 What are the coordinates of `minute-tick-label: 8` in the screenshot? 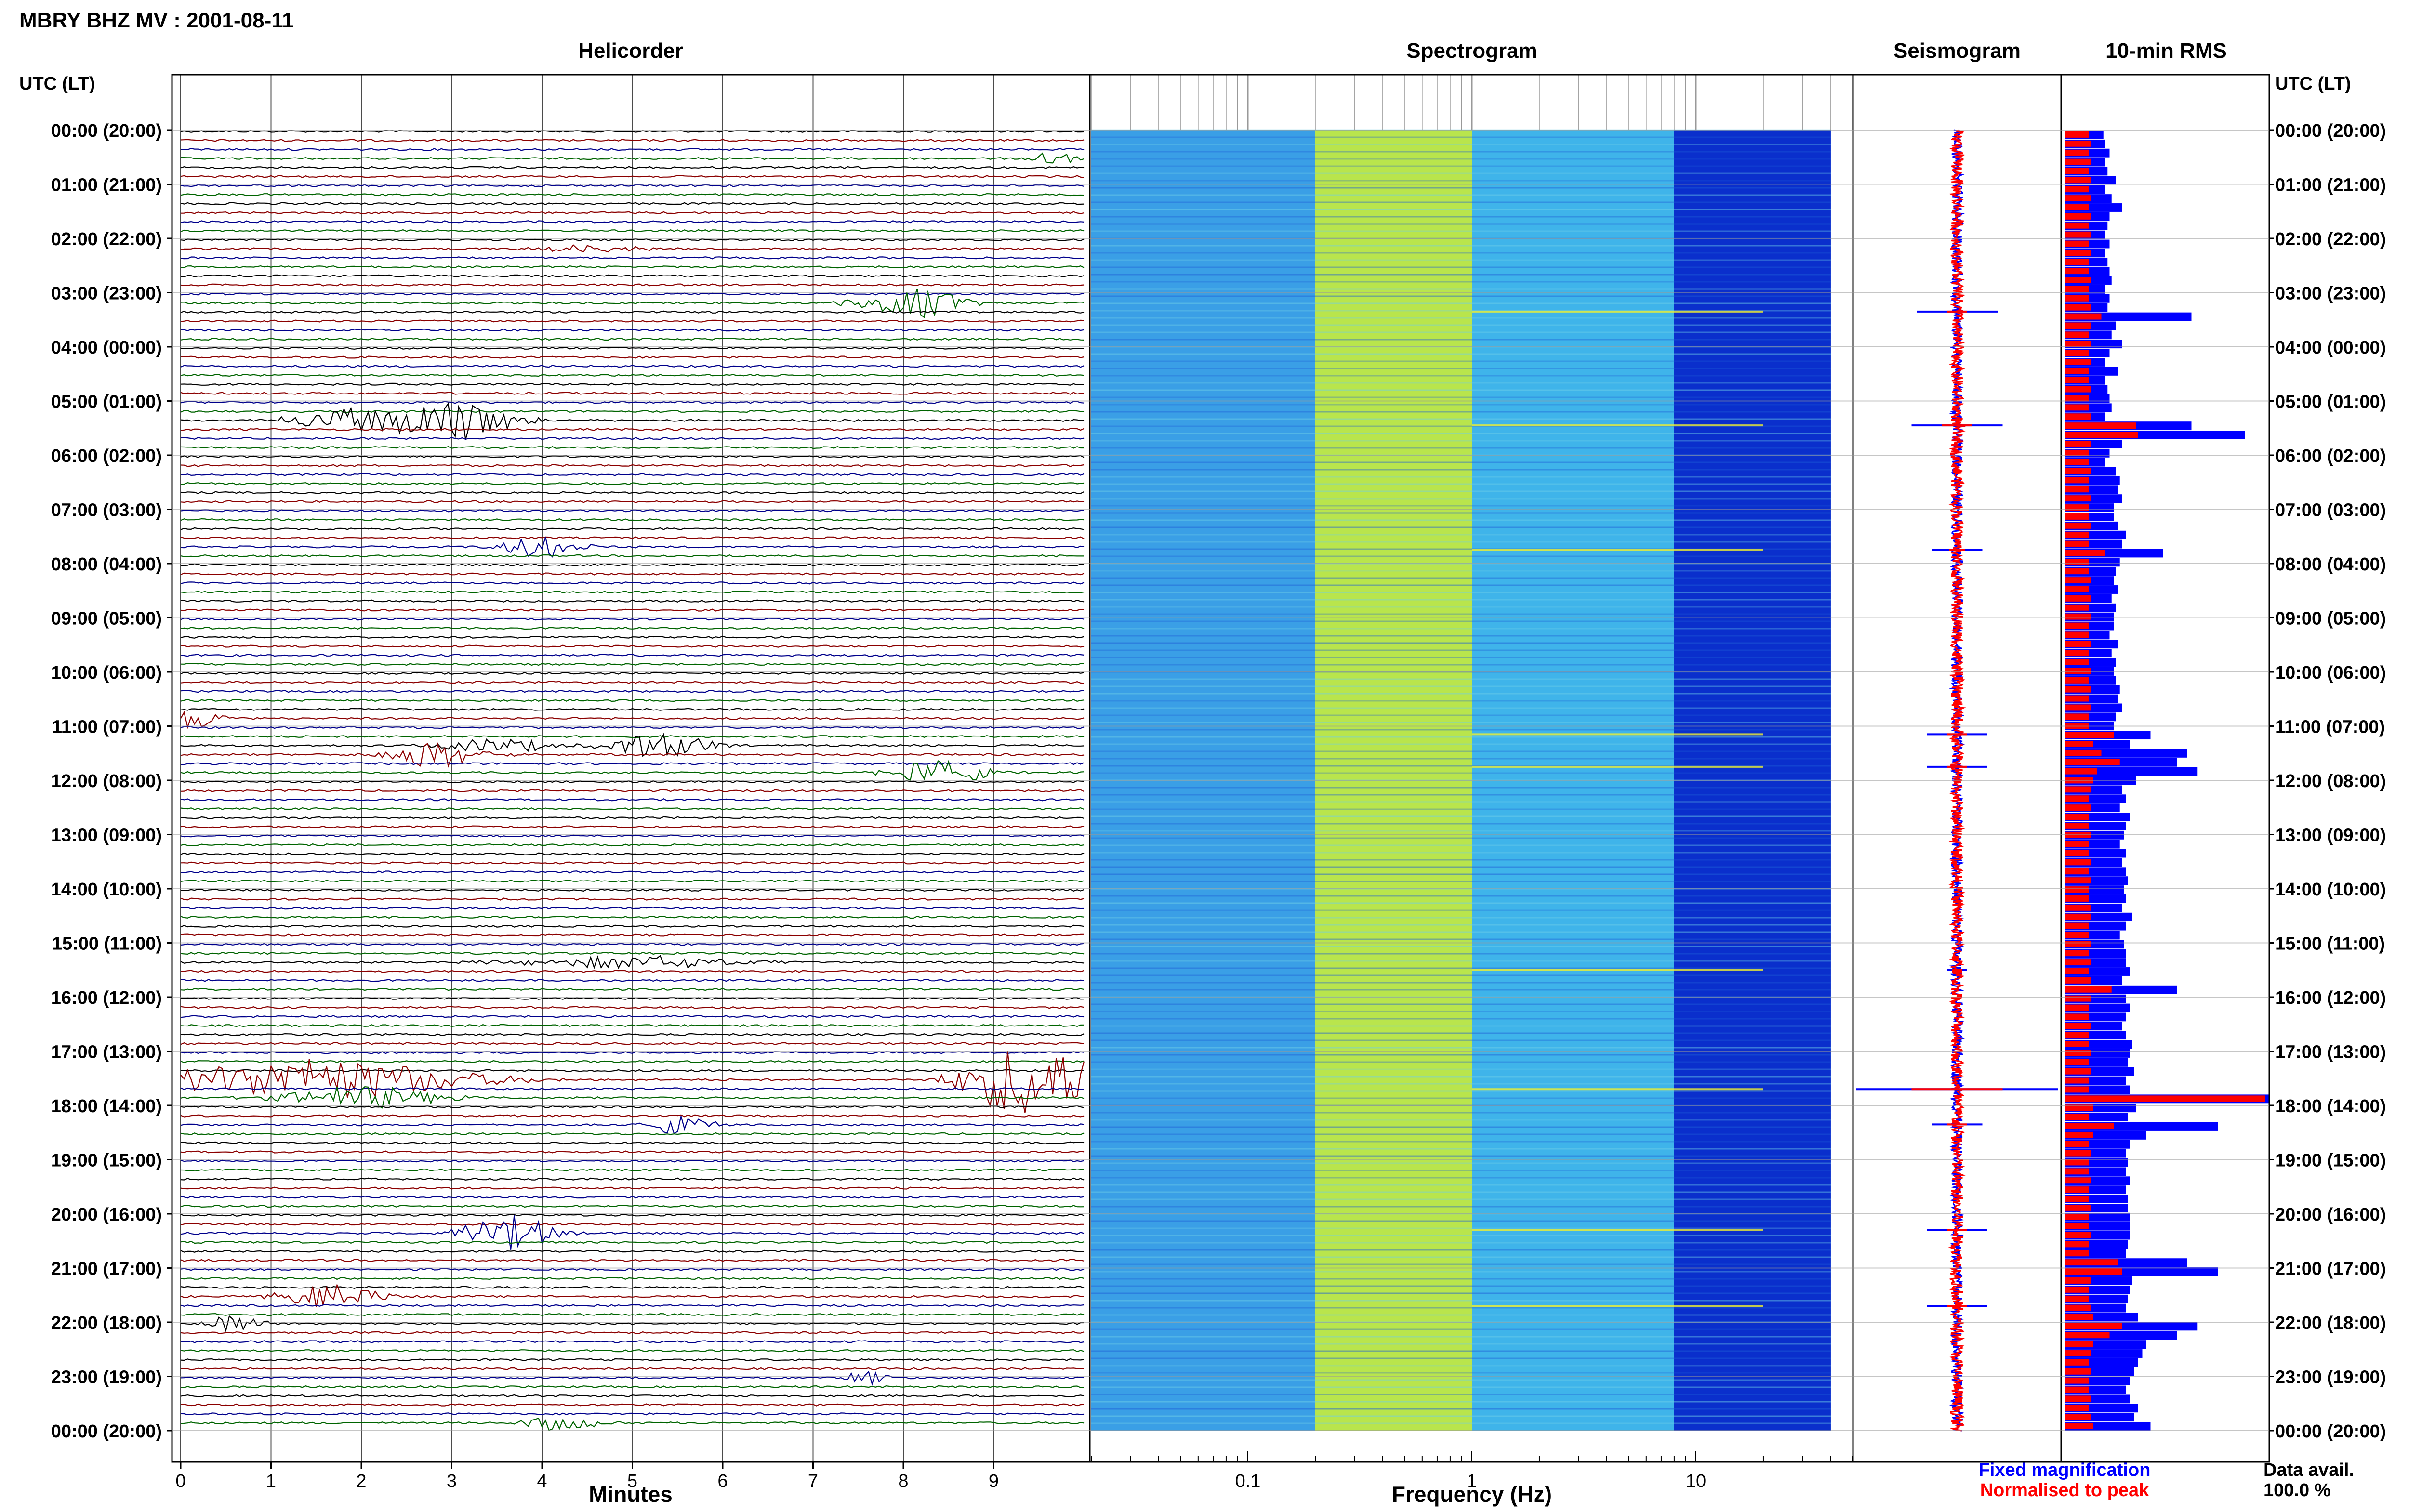 It's located at (903, 1481).